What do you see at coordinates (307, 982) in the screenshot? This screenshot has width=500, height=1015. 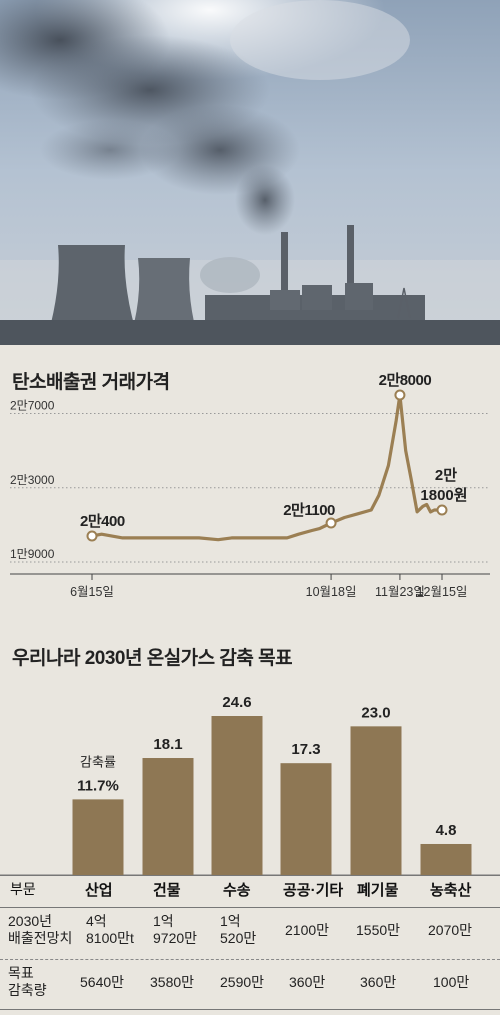 I see `cell-target-public-other: 360만` at bounding box center [307, 982].